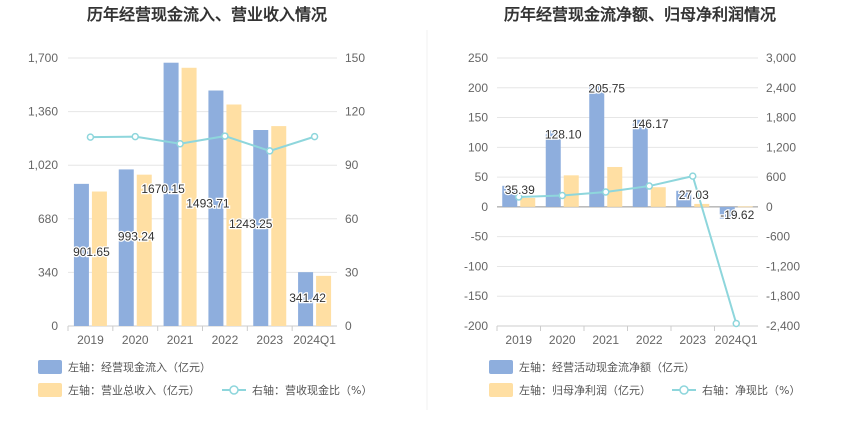  Describe the element at coordinates (783, 326) in the screenshot. I see `right-axis-tick: -2,400` at that location.